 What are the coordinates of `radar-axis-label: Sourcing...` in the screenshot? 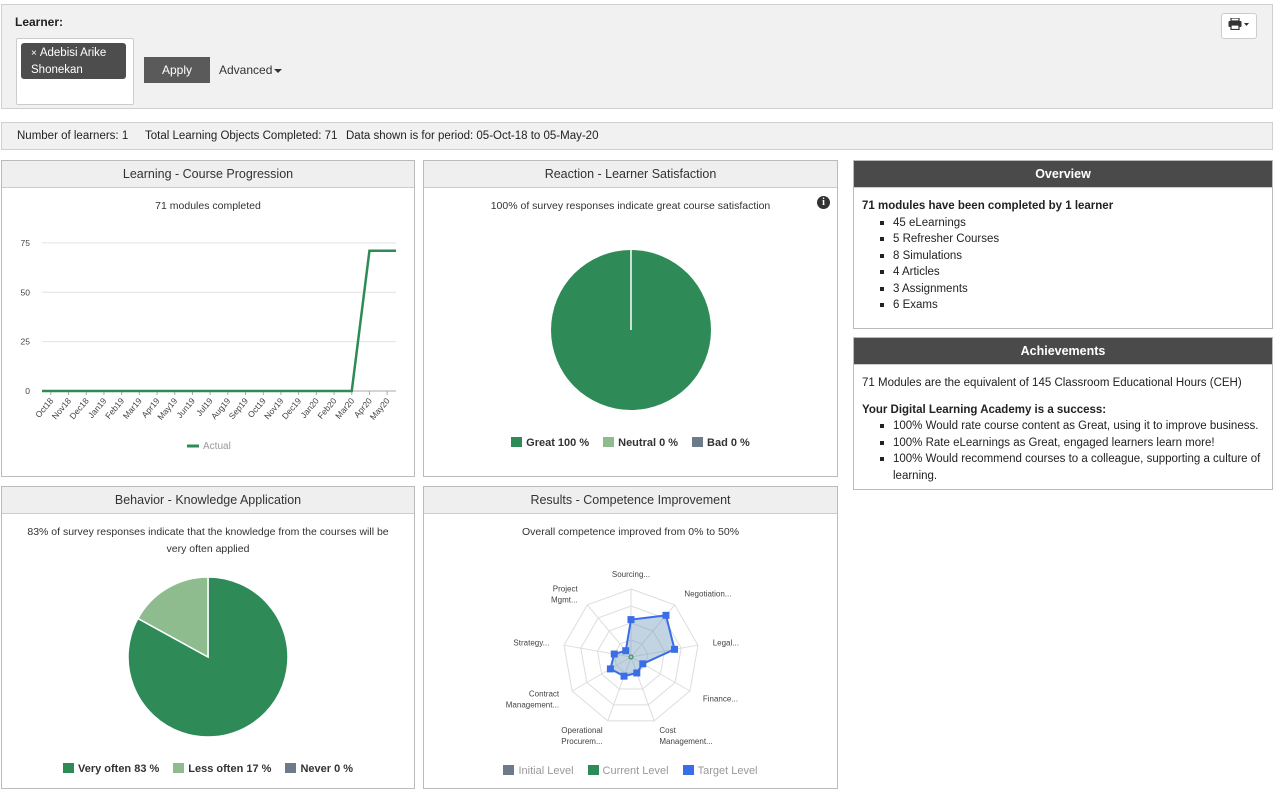 It's located at (631, 574).